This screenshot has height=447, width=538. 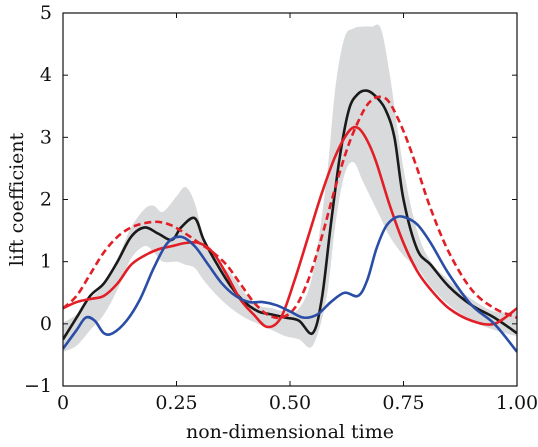 What do you see at coordinates (46, 324) in the screenshot?
I see `y-tick-label: 0` at bounding box center [46, 324].